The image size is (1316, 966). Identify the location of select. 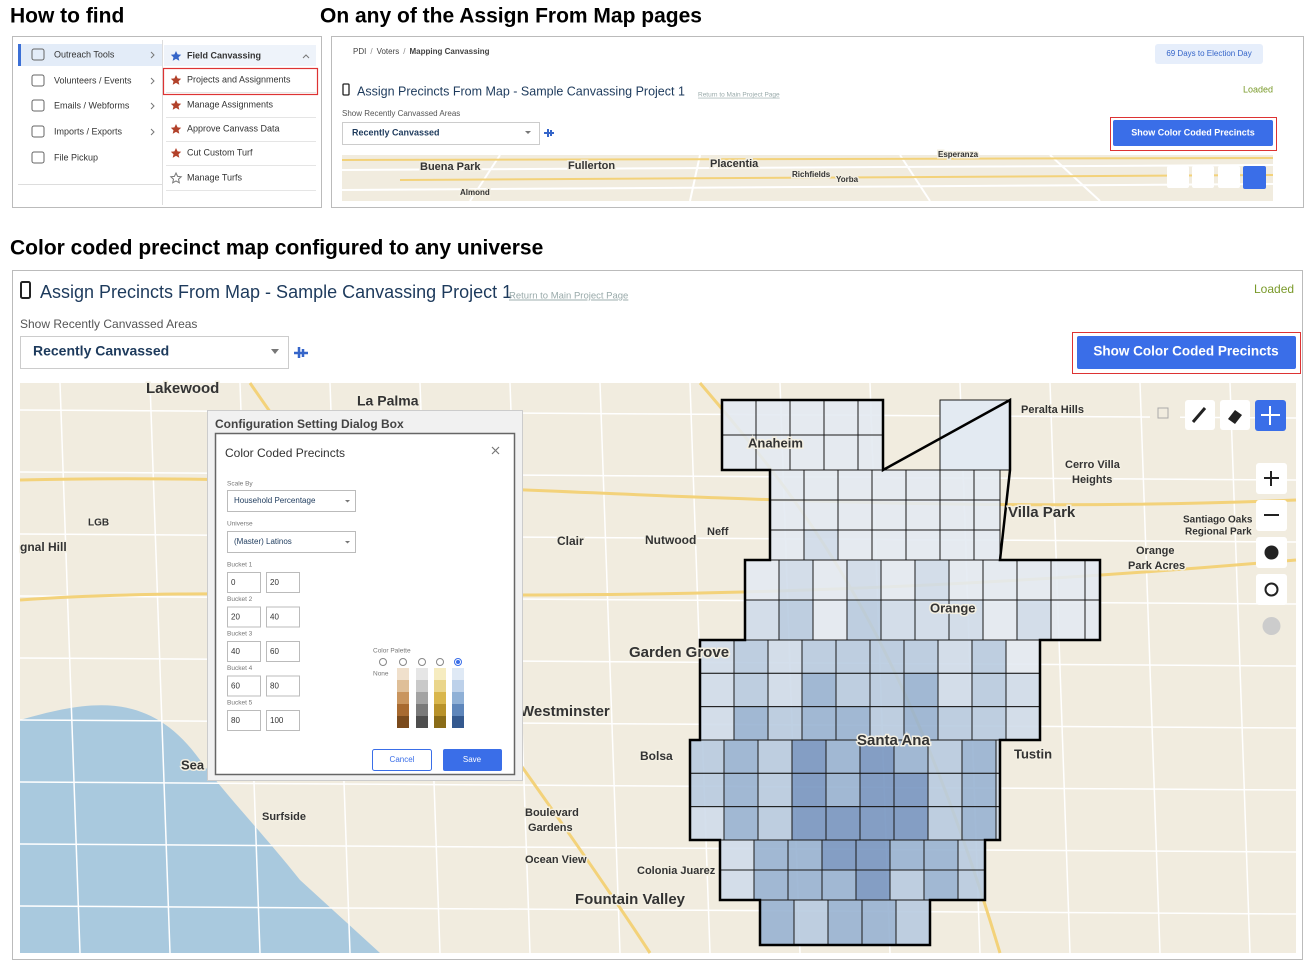
(291, 542).